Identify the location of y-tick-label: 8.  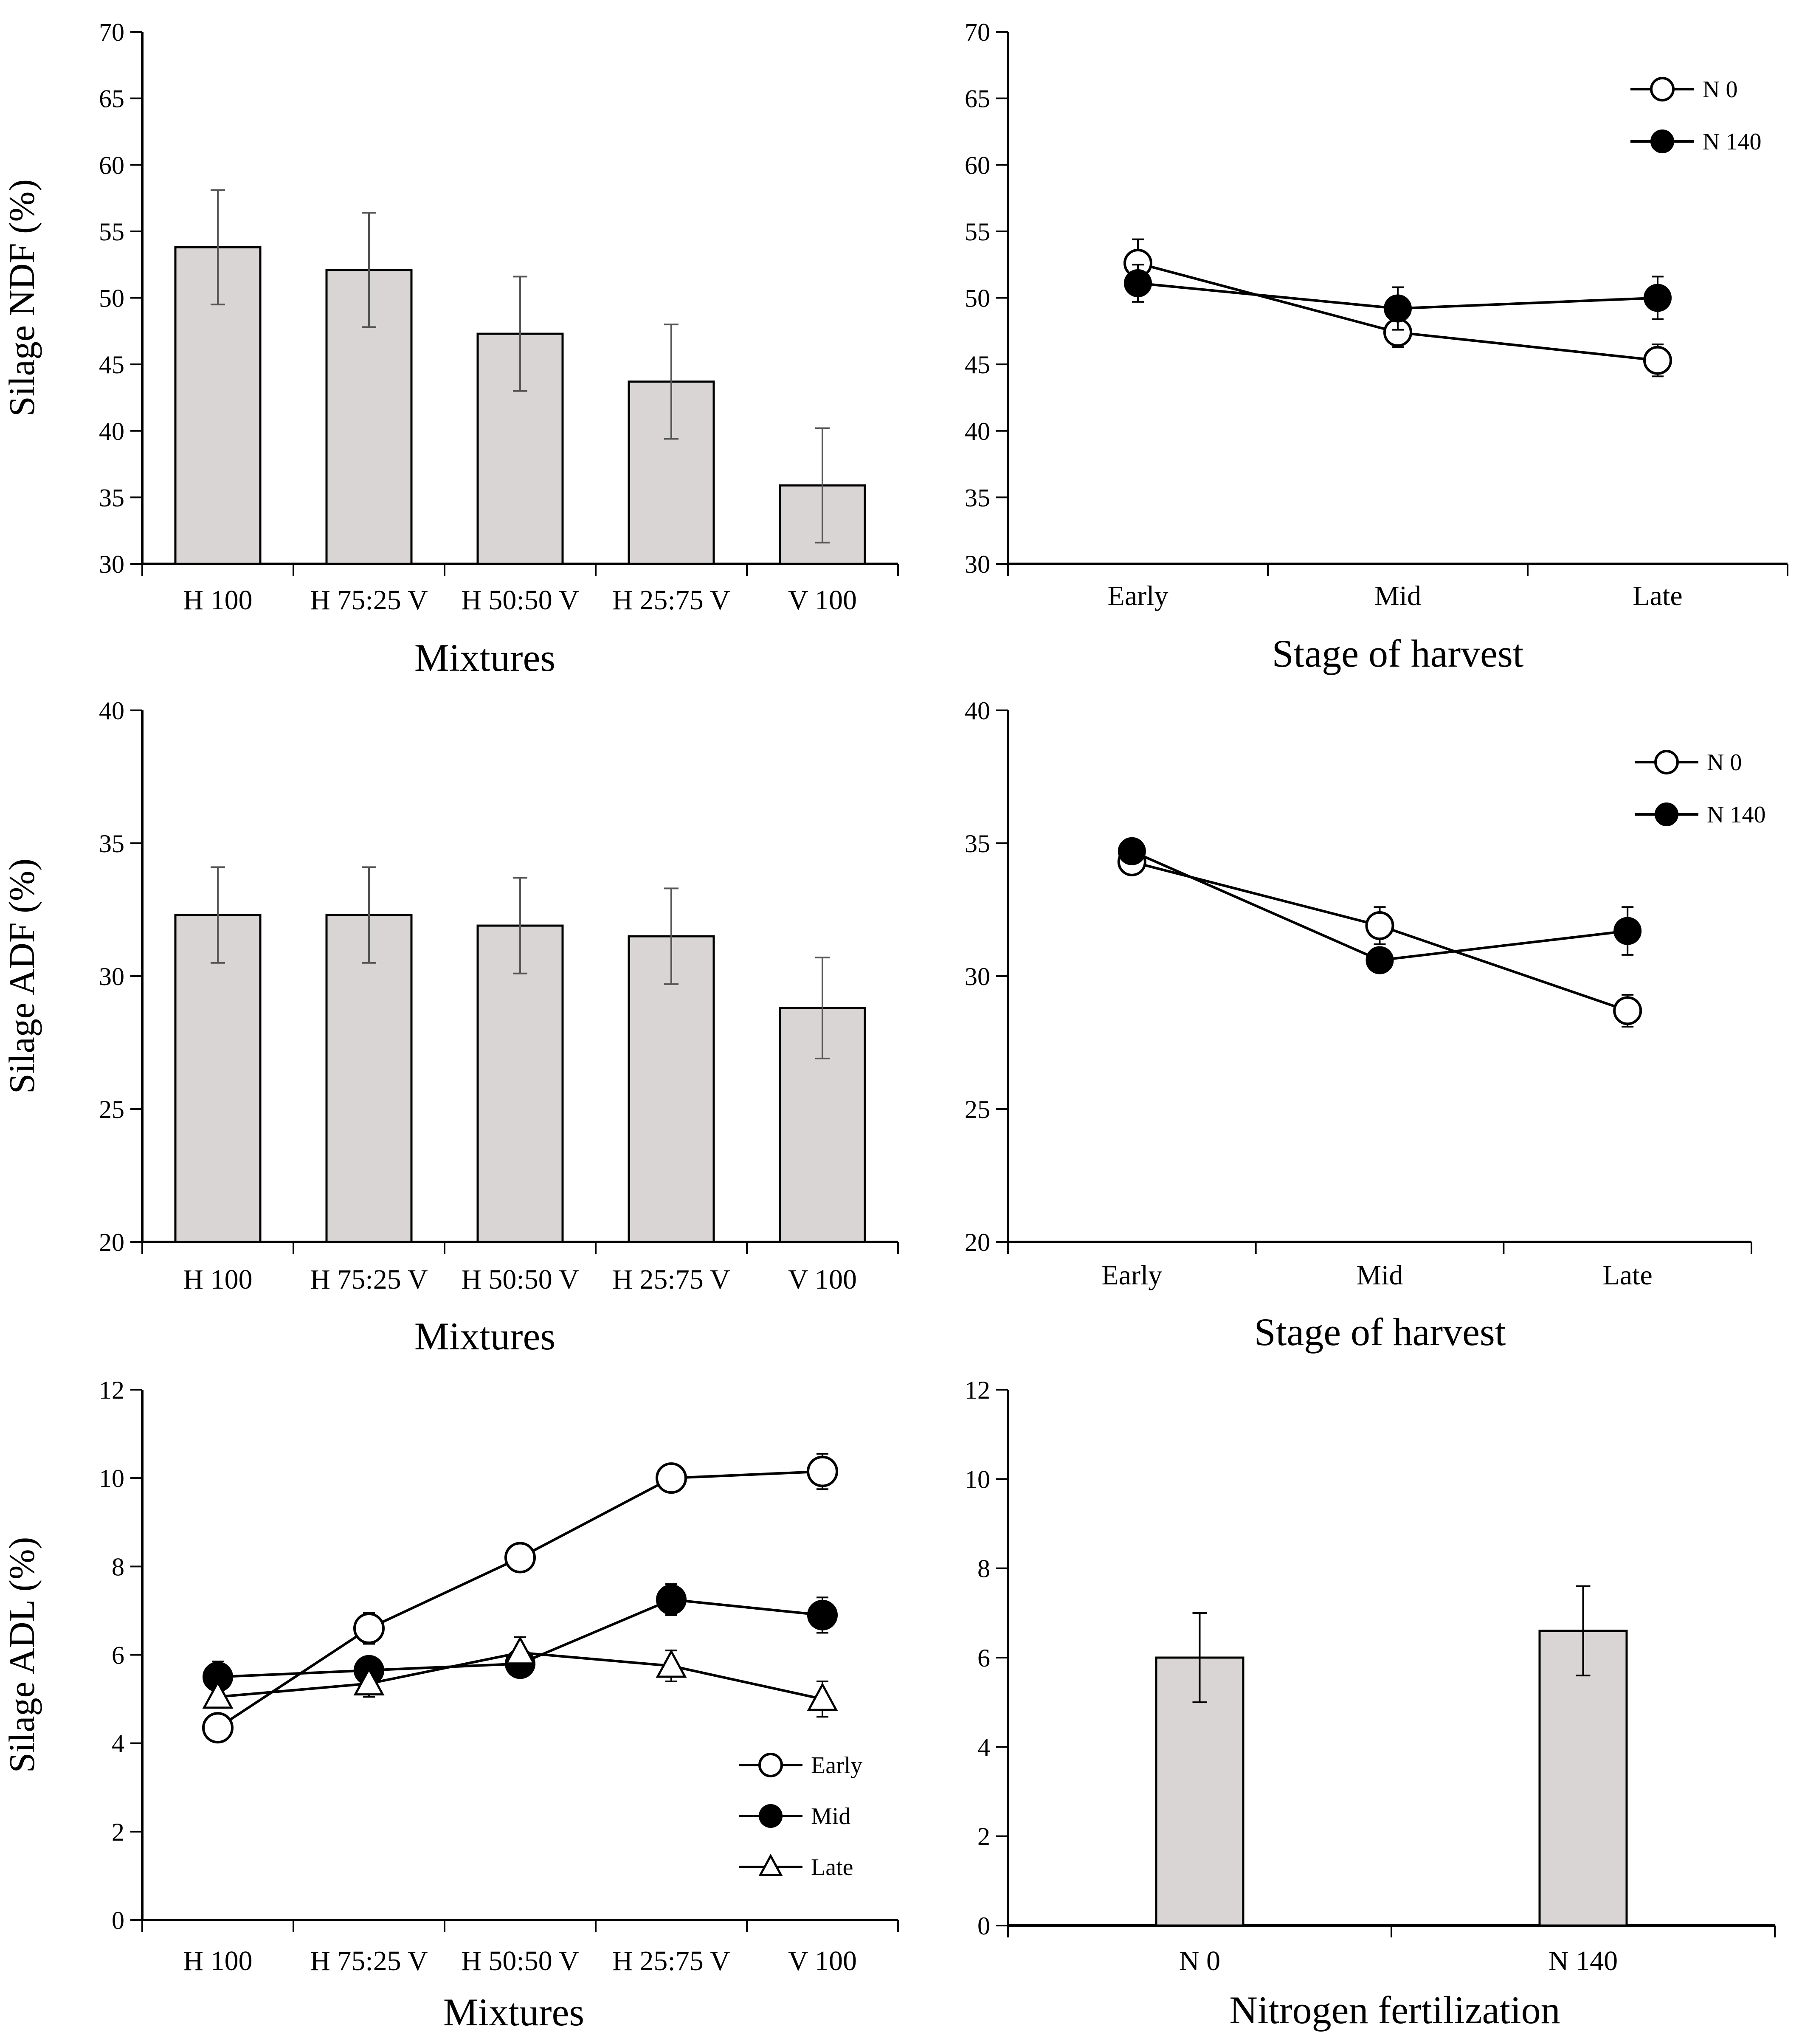
(983, 1569).